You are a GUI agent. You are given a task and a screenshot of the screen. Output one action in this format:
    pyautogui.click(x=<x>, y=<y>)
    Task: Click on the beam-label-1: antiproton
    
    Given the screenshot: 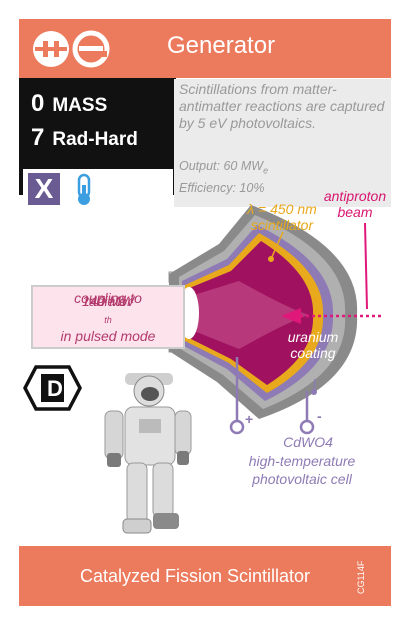 What is the action you would take?
    pyautogui.click(x=355, y=196)
    